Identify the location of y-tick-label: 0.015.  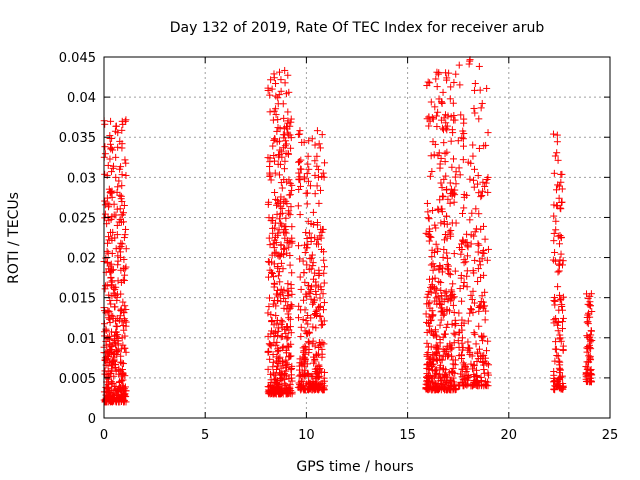
(77, 299).